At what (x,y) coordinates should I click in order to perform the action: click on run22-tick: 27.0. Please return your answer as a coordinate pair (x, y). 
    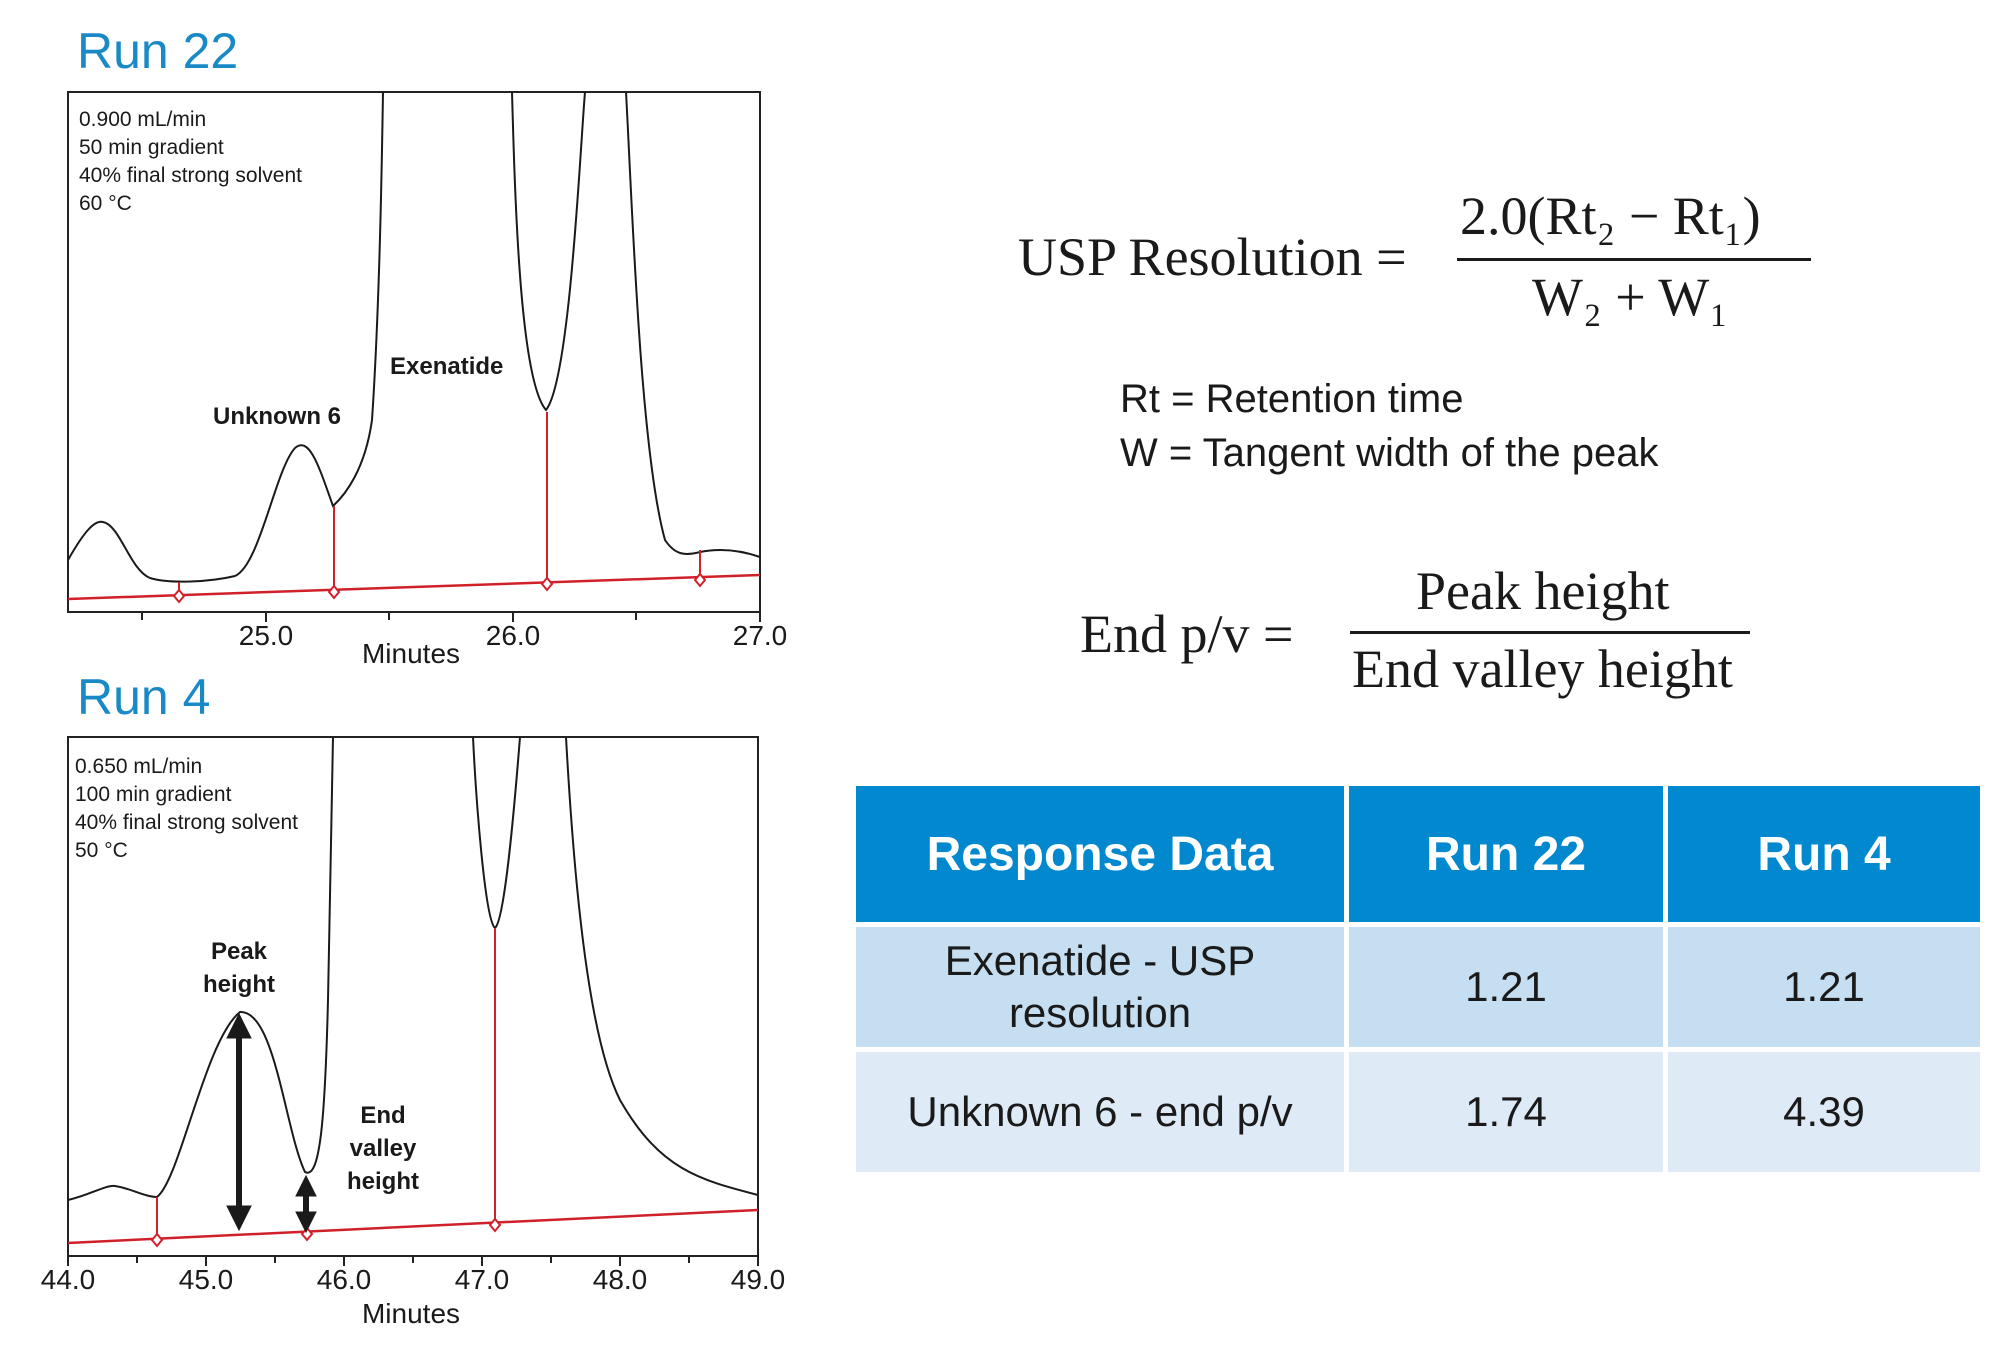
    Looking at the image, I should click on (760, 635).